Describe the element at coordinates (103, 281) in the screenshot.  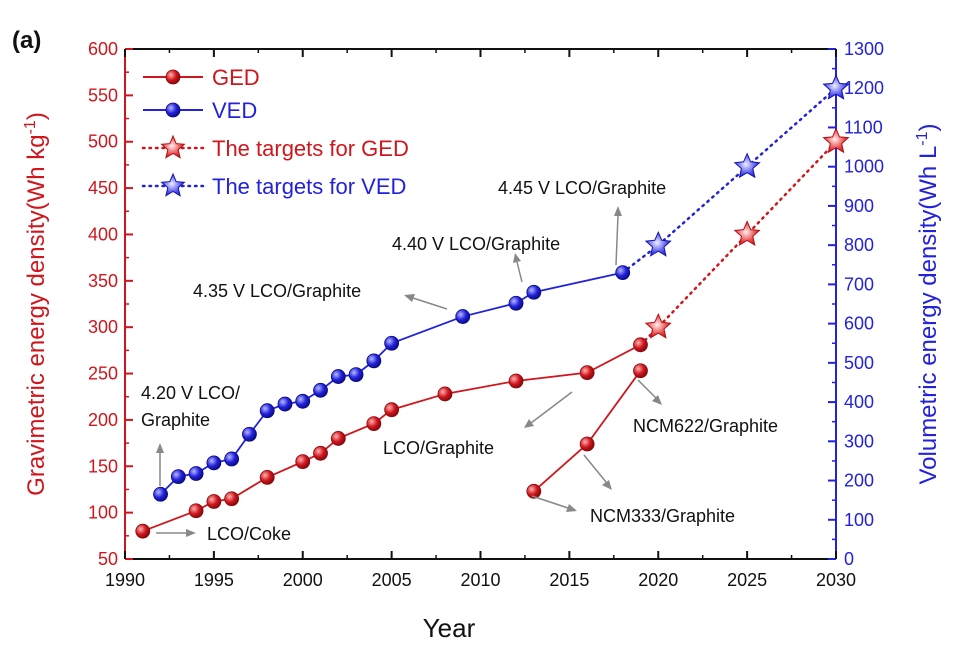
I see `y-tick-left-label: 350` at that location.